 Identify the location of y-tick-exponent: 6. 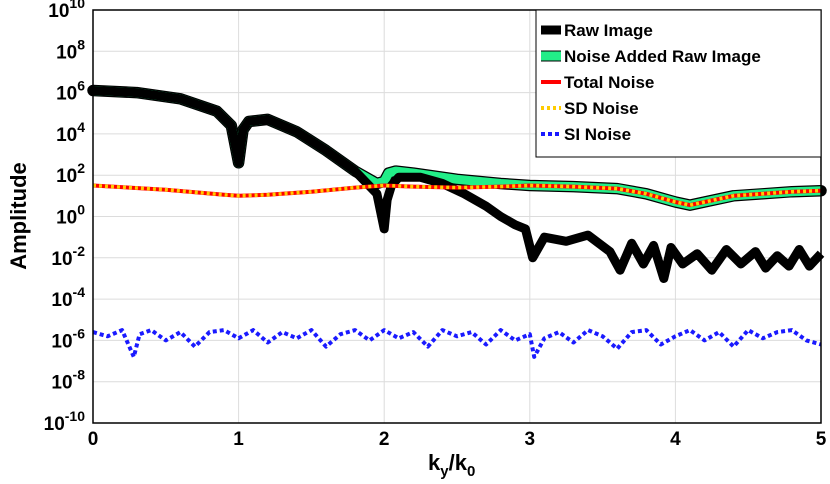
(81, 86).